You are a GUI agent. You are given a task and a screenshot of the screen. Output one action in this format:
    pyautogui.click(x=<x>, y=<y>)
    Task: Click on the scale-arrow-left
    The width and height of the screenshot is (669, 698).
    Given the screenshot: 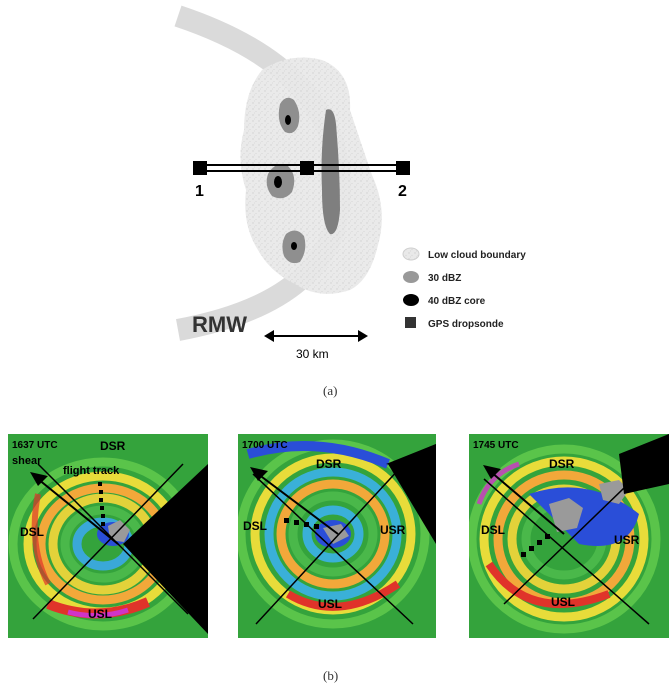 What is the action you would take?
    pyautogui.click(x=269, y=336)
    